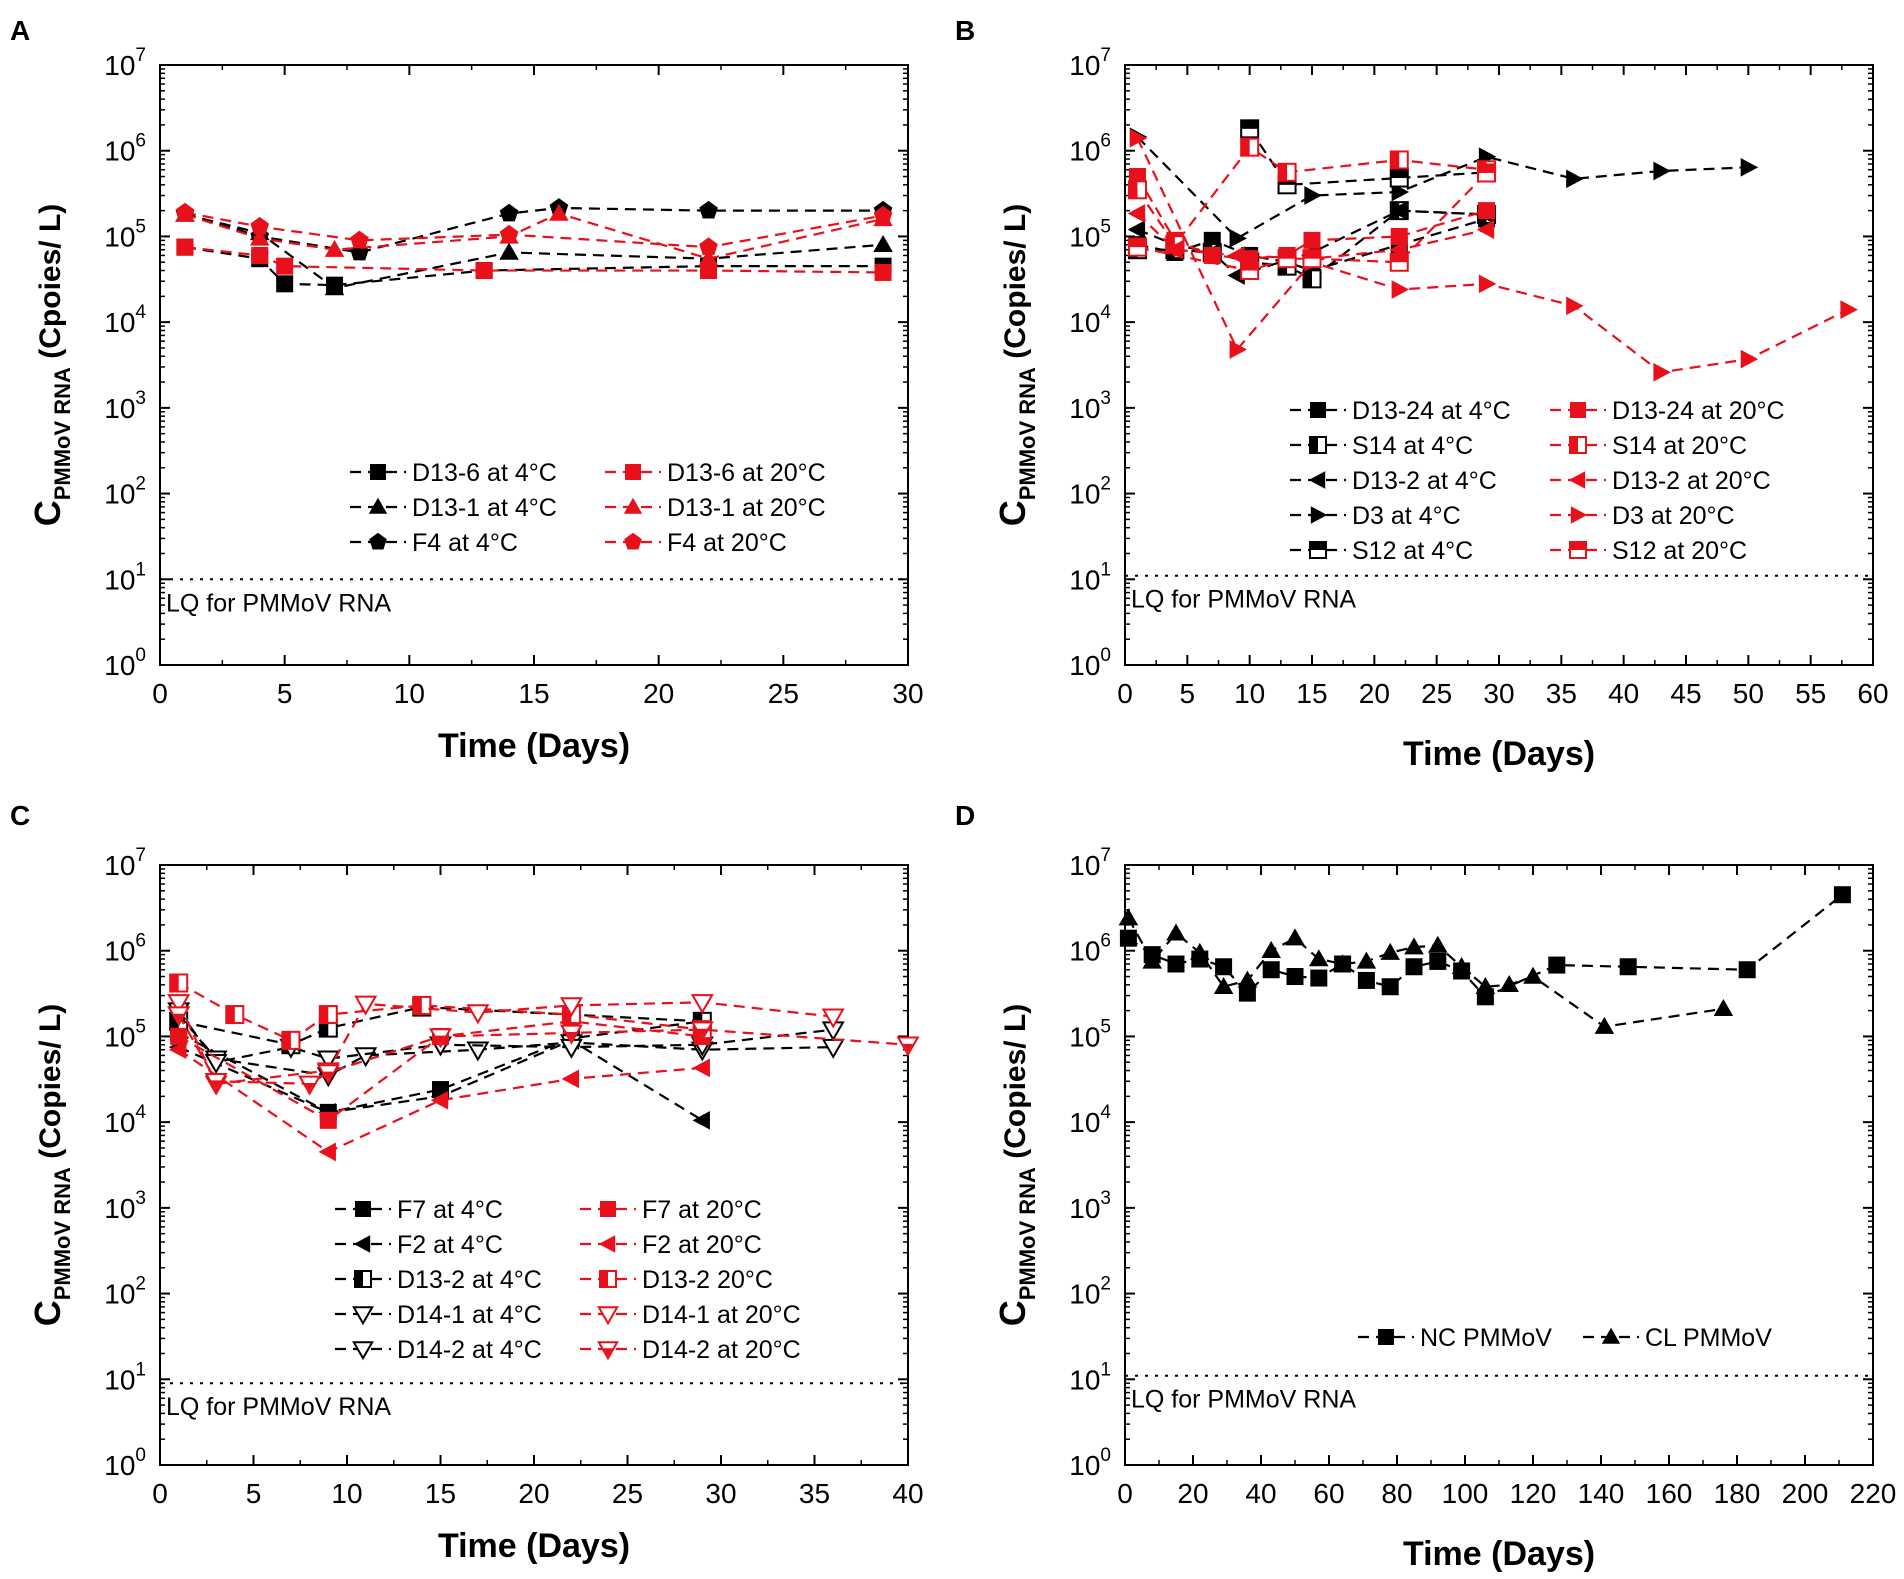 Image resolution: width=1904 pixels, height=1579 pixels. What do you see at coordinates (1455, 1338) in the screenshot?
I see `legend-entry: NC PMMoV` at bounding box center [1455, 1338].